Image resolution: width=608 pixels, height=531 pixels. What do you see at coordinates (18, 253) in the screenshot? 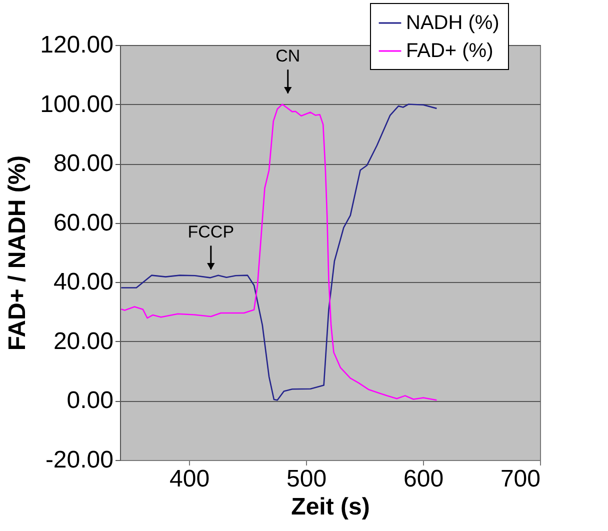
I see `y-axis-title: FAD+ / NADH (%)` at bounding box center [18, 253].